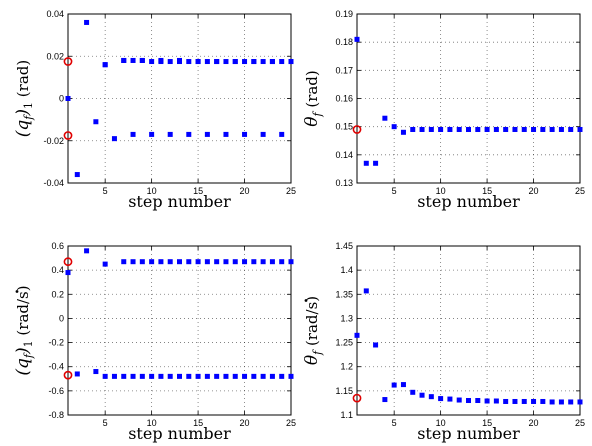 This screenshot has height=446, width=592. Describe the element at coordinates (56, 343) in the screenshot. I see `y-tick-label: -0.2` at that location.